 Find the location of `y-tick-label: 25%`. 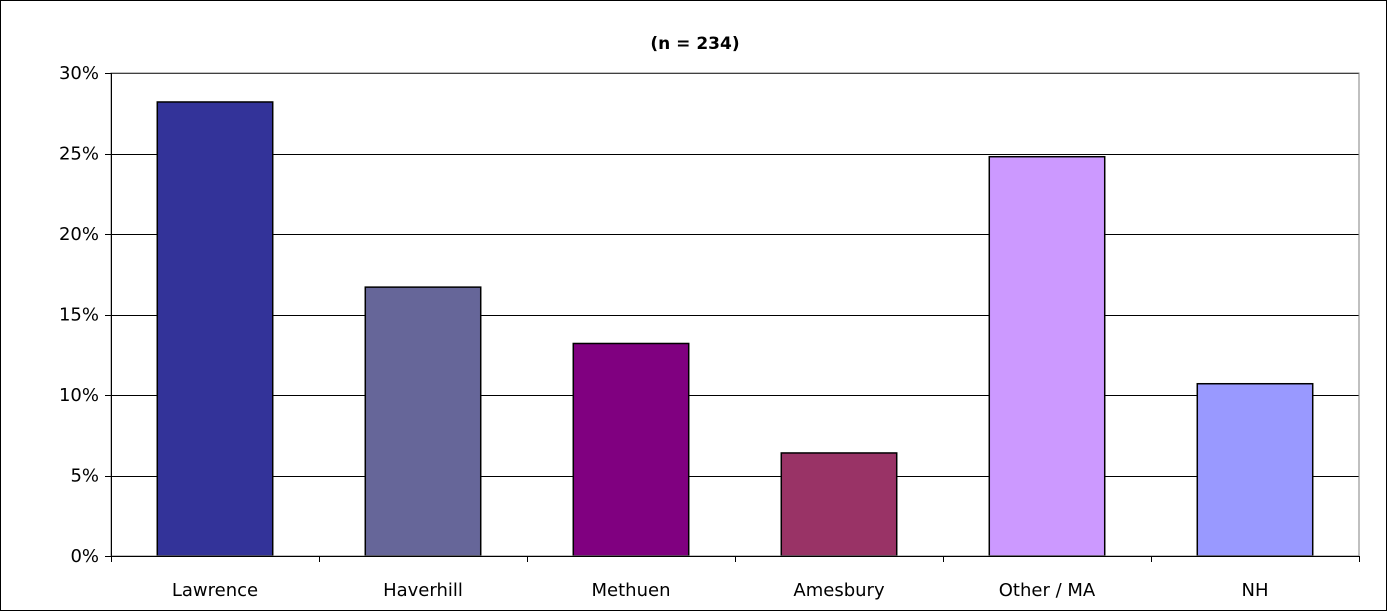

y-tick-label: 25% is located at coordinates (79, 154).